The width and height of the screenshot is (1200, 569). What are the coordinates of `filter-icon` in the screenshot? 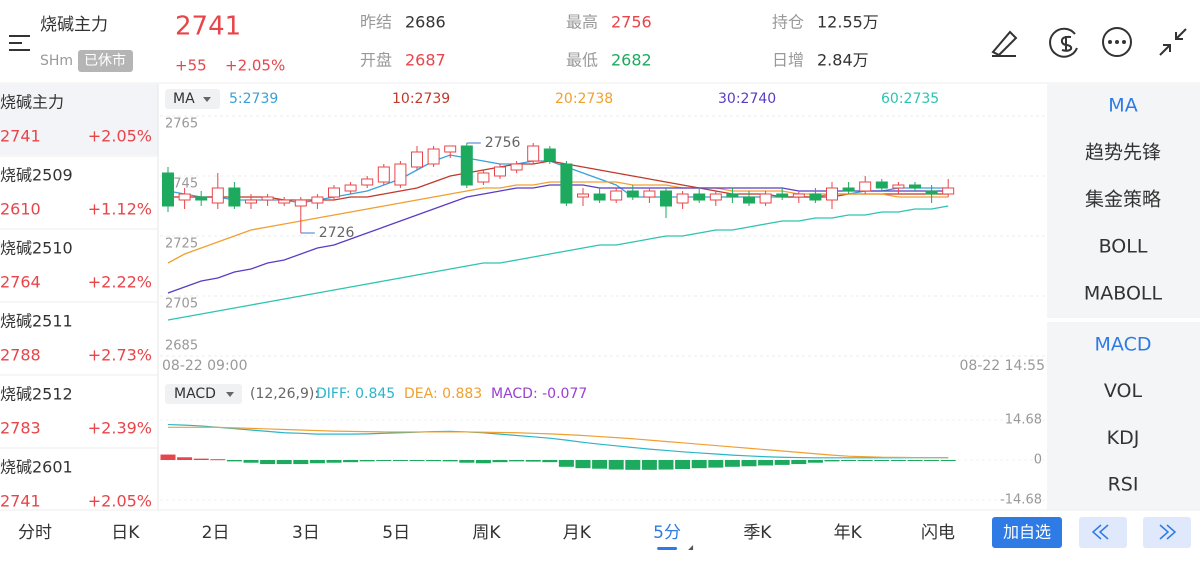 It's located at (19, 43).